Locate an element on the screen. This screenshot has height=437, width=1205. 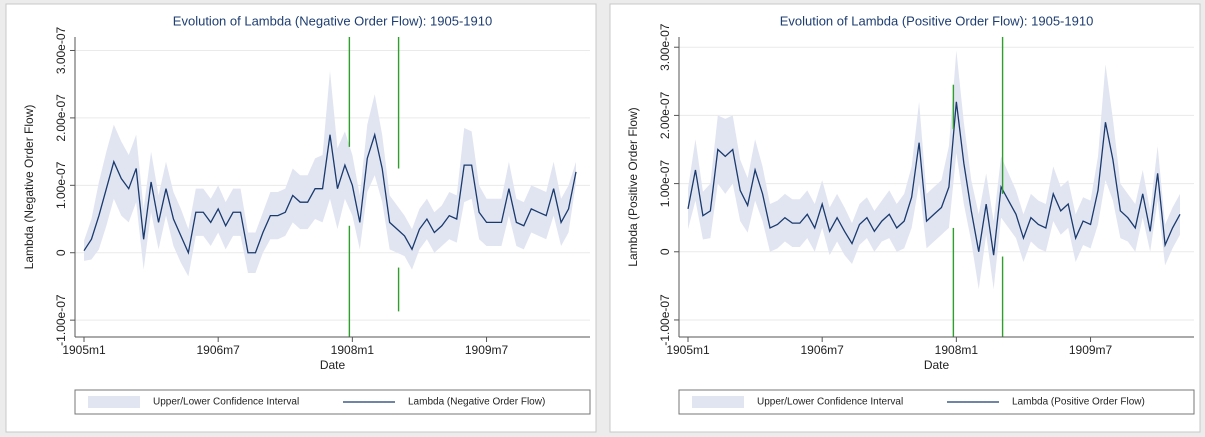
y-axis-label: Lambda (Positive Order Flow) is located at coordinates (633, 186).